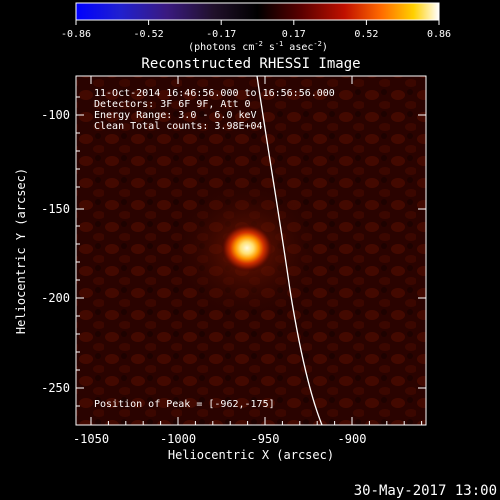 Image resolution: width=500 pixels, height=500 pixels. I want to click on colorbar-tick-4: 0.52, so click(366, 34).